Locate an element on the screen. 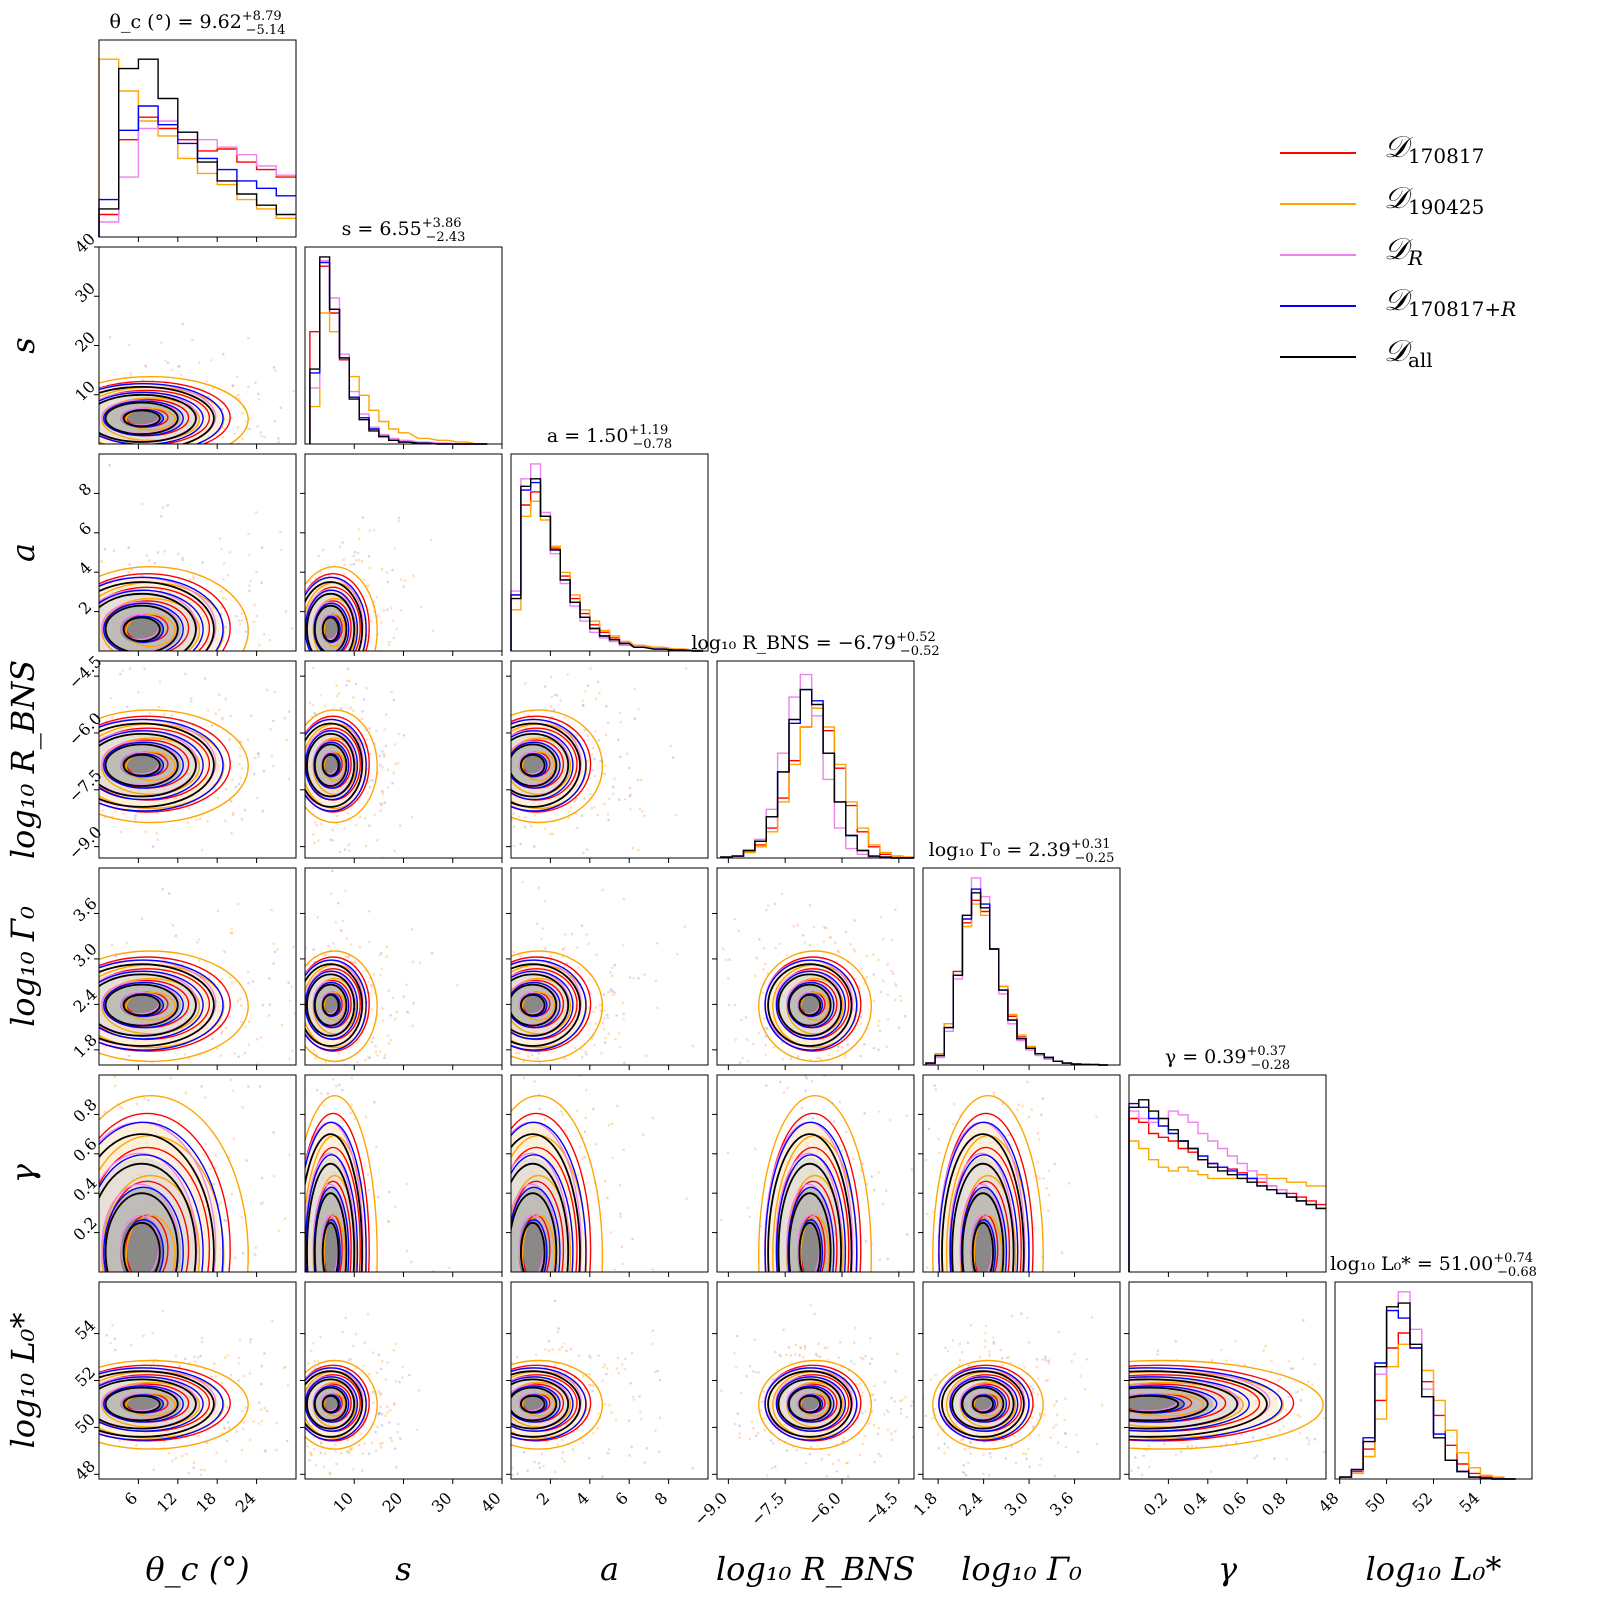 Image resolution: width=1600 pixels, height=1600 pixels. y-tick-label-log10_L0-3: 54 is located at coordinates (85, 1330).